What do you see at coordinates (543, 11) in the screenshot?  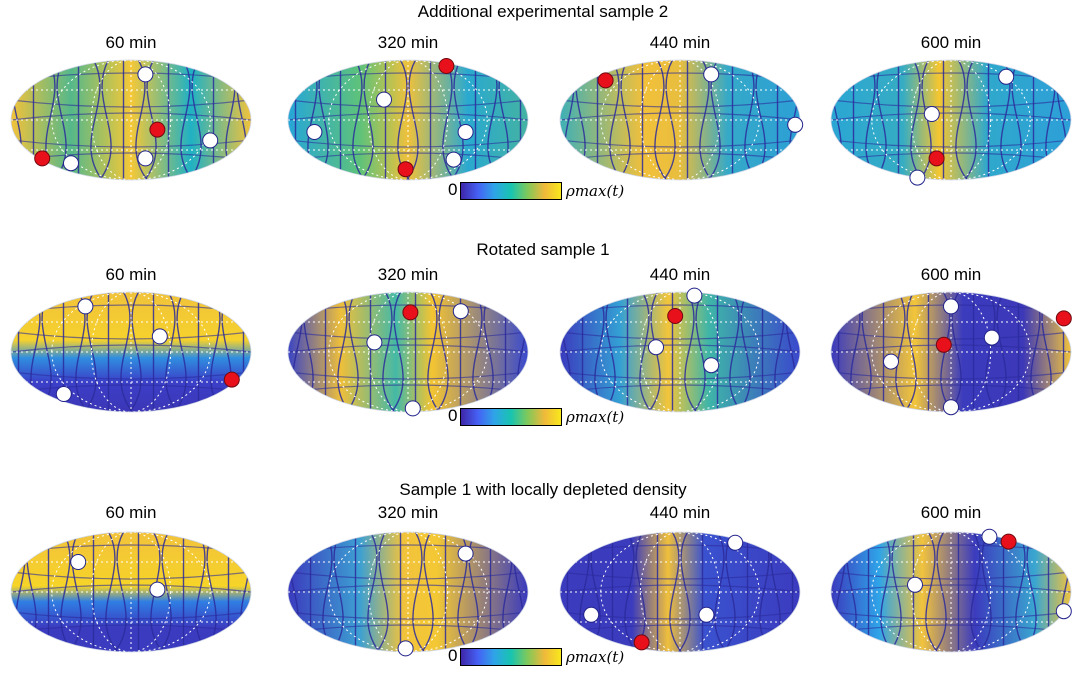 I see `row-title: Additional experimental sample 2` at bounding box center [543, 11].